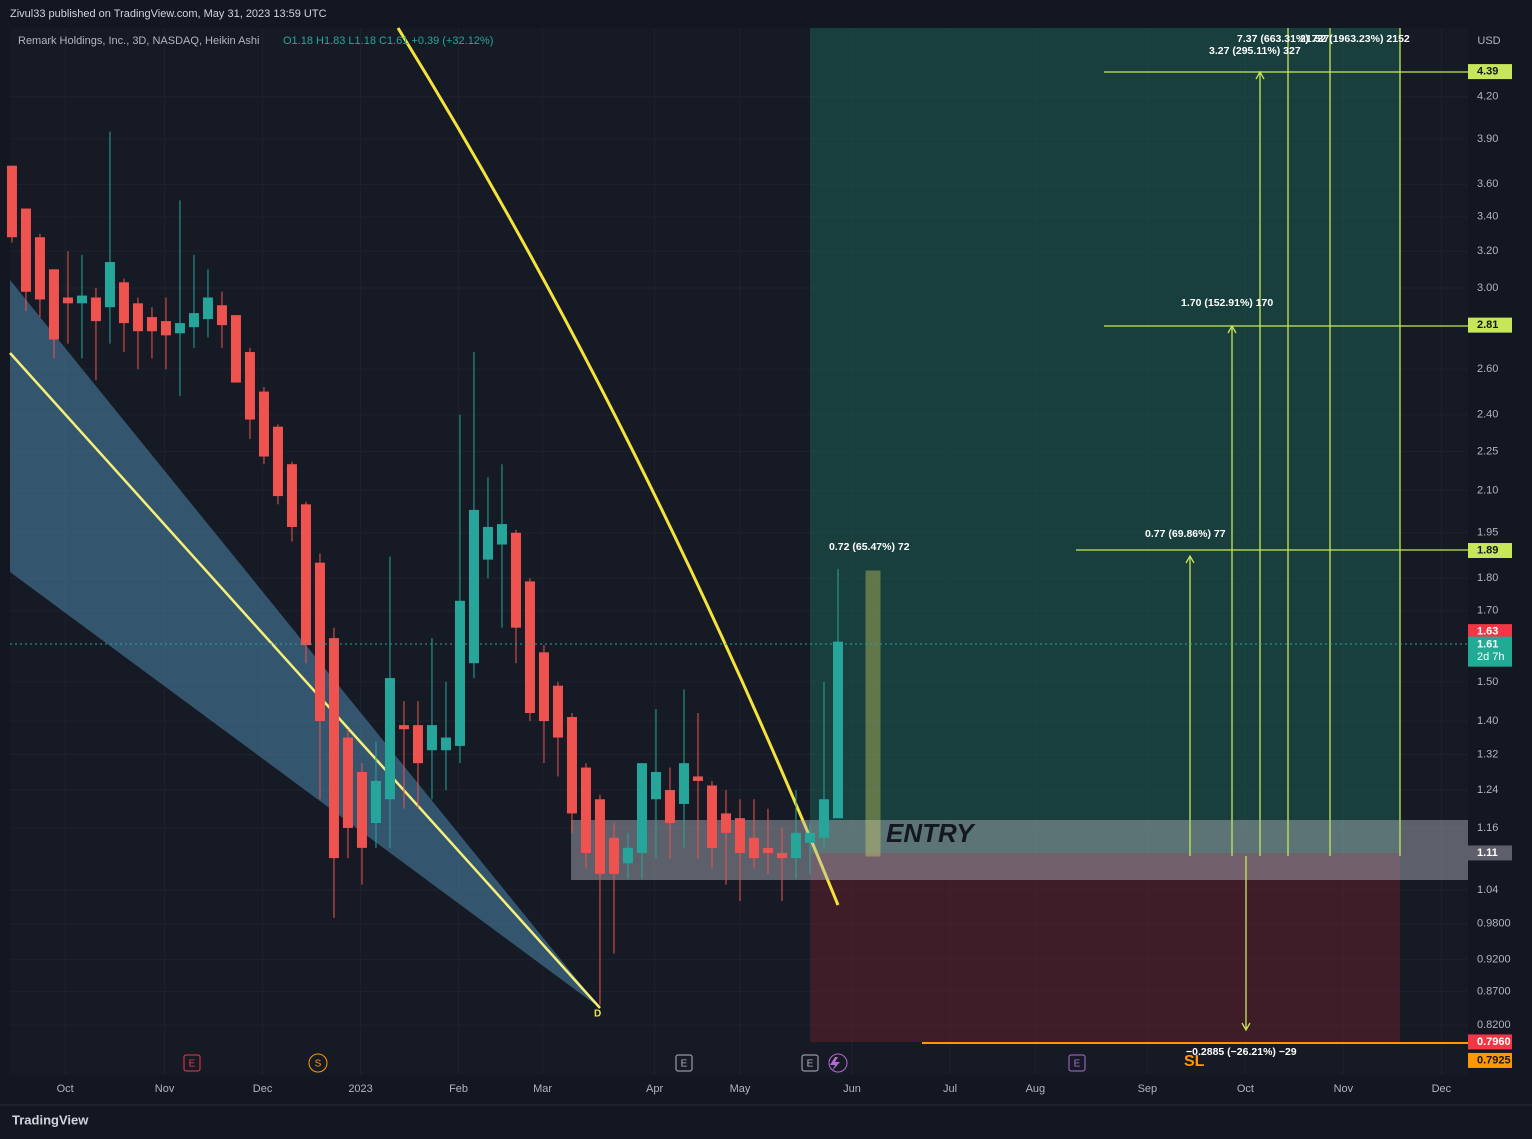  I want to click on annotation: 0.72 (65.47%) 72, so click(869, 547).